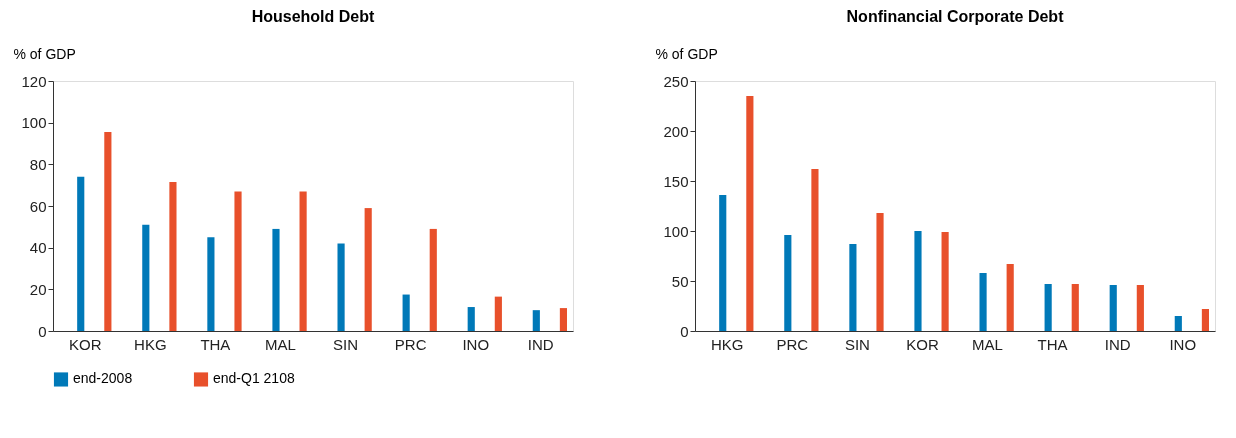 This screenshot has height=438, width=1236. Describe the element at coordinates (676, 81) in the screenshot. I see `y-tick-label: 250` at that location.